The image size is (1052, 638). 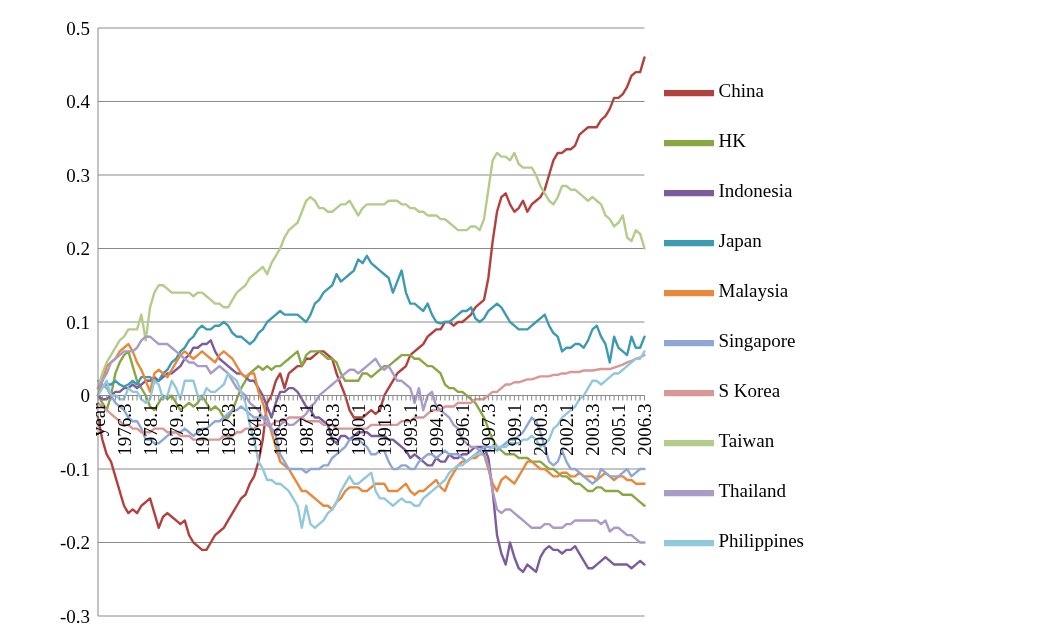 What do you see at coordinates (410, 429) in the screenshot?
I see `x-tick-label: 1993.1` at bounding box center [410, 429].